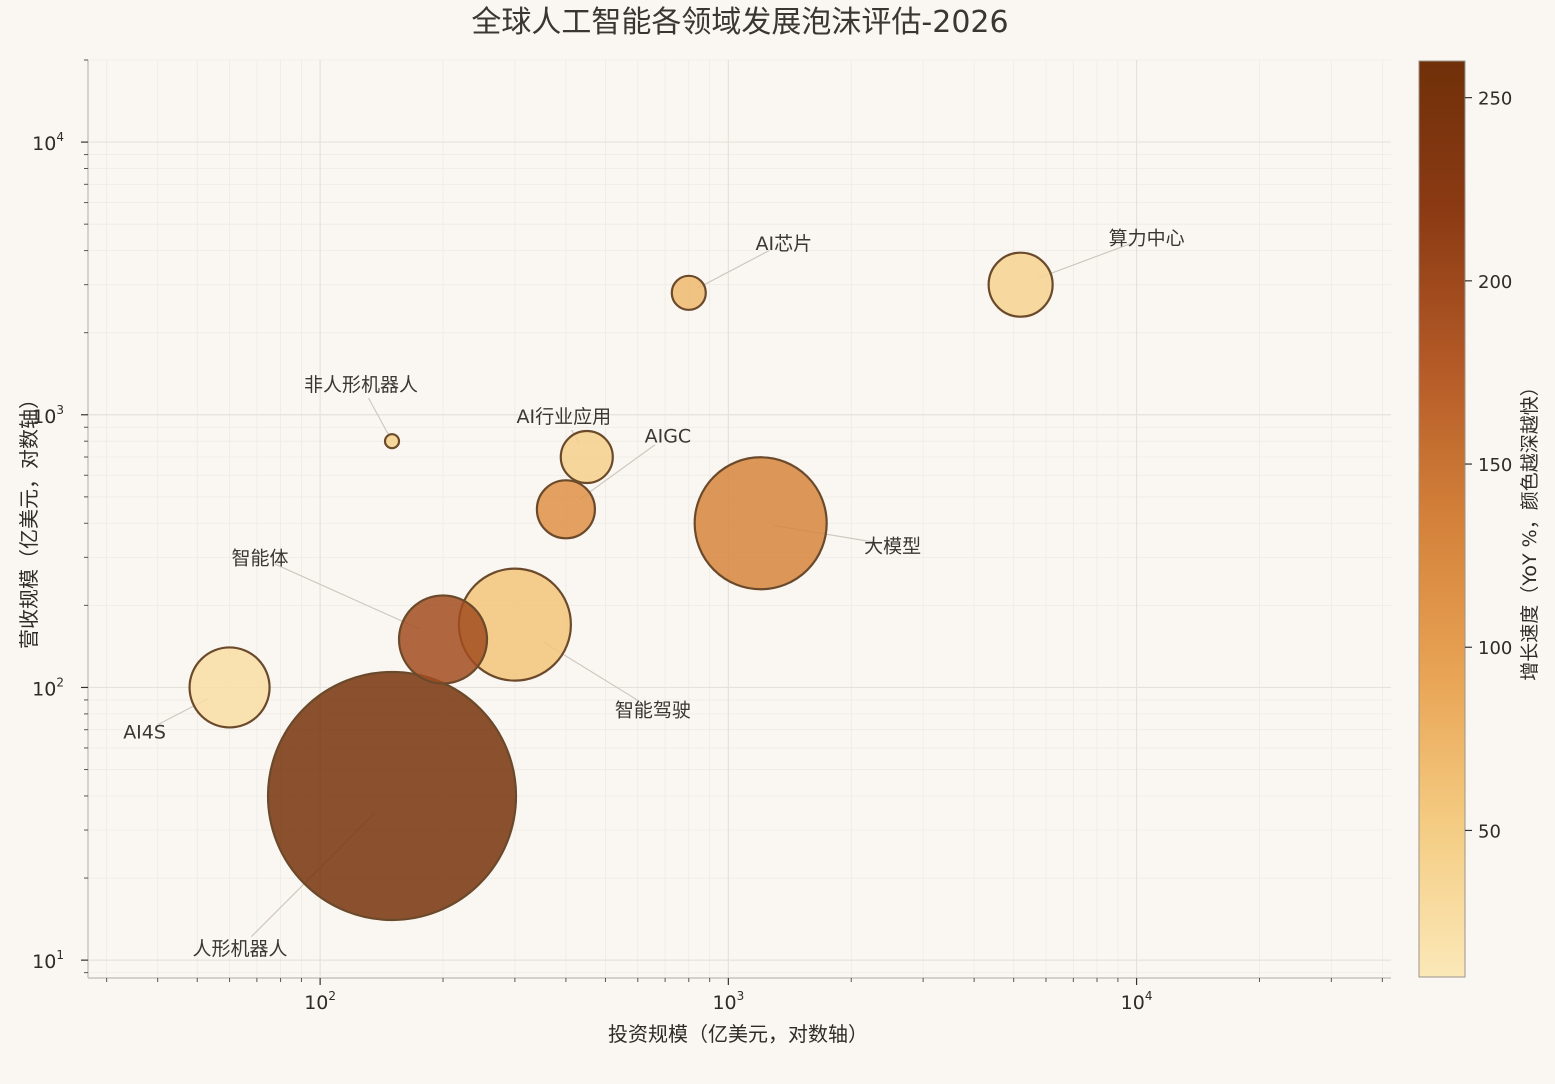 The image size is (1555, 1084). Describe the element at coordinates (48, 960) in the screenshot. I see `y-tick-label: 10¹` at that location.